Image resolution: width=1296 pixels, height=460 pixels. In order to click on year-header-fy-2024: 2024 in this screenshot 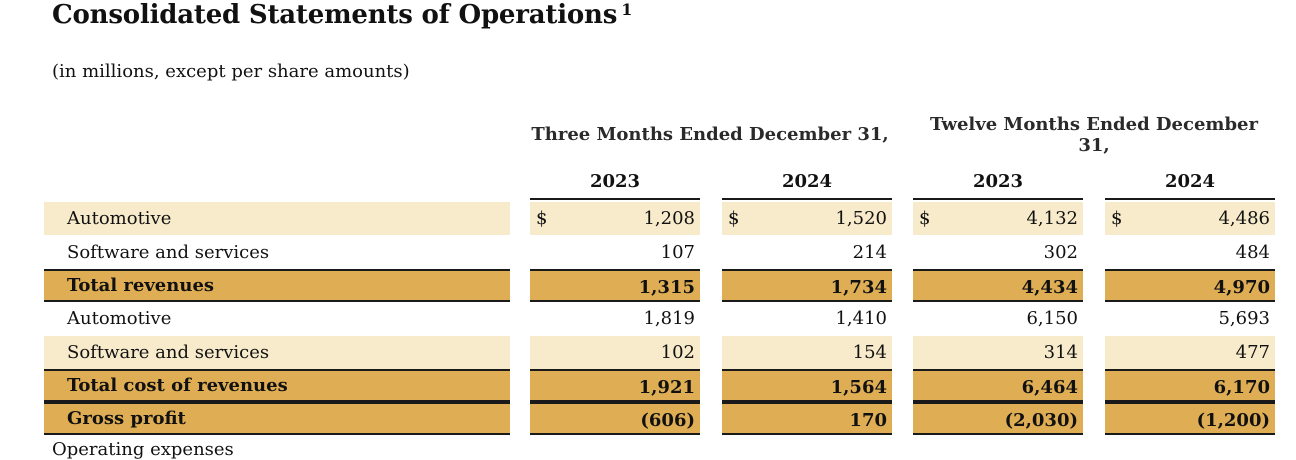, I will do `click(1190, 185)`.